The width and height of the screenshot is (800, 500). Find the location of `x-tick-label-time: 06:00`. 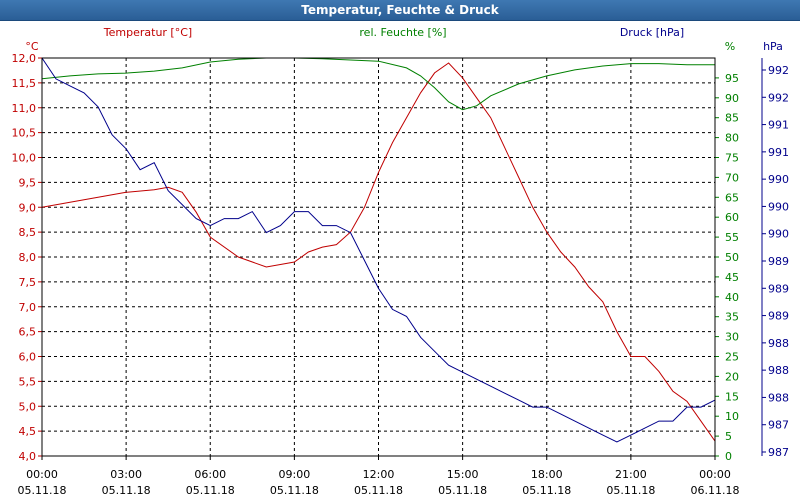

x-tick-label-time: 06:00 is located at coordinates (210, 474).